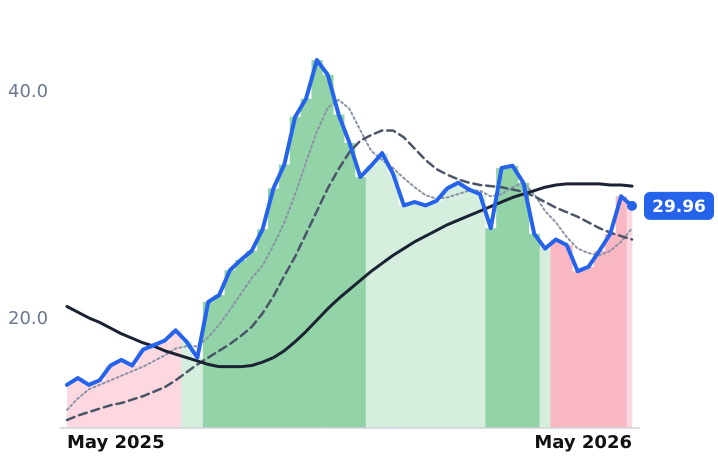 Image resolution: width=718 pixels, height=464 pixels. I want to click on x-tick-label: May 2026, so click(583, 442).